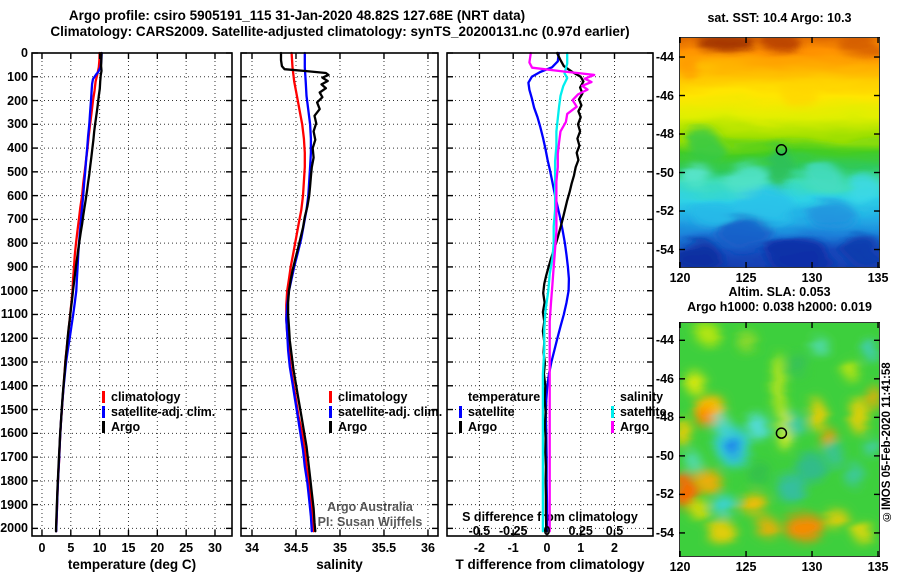 The width and height of the screenshot is (900, 580). I want to click on latitude-tick-label: -44, so click(664, 57).